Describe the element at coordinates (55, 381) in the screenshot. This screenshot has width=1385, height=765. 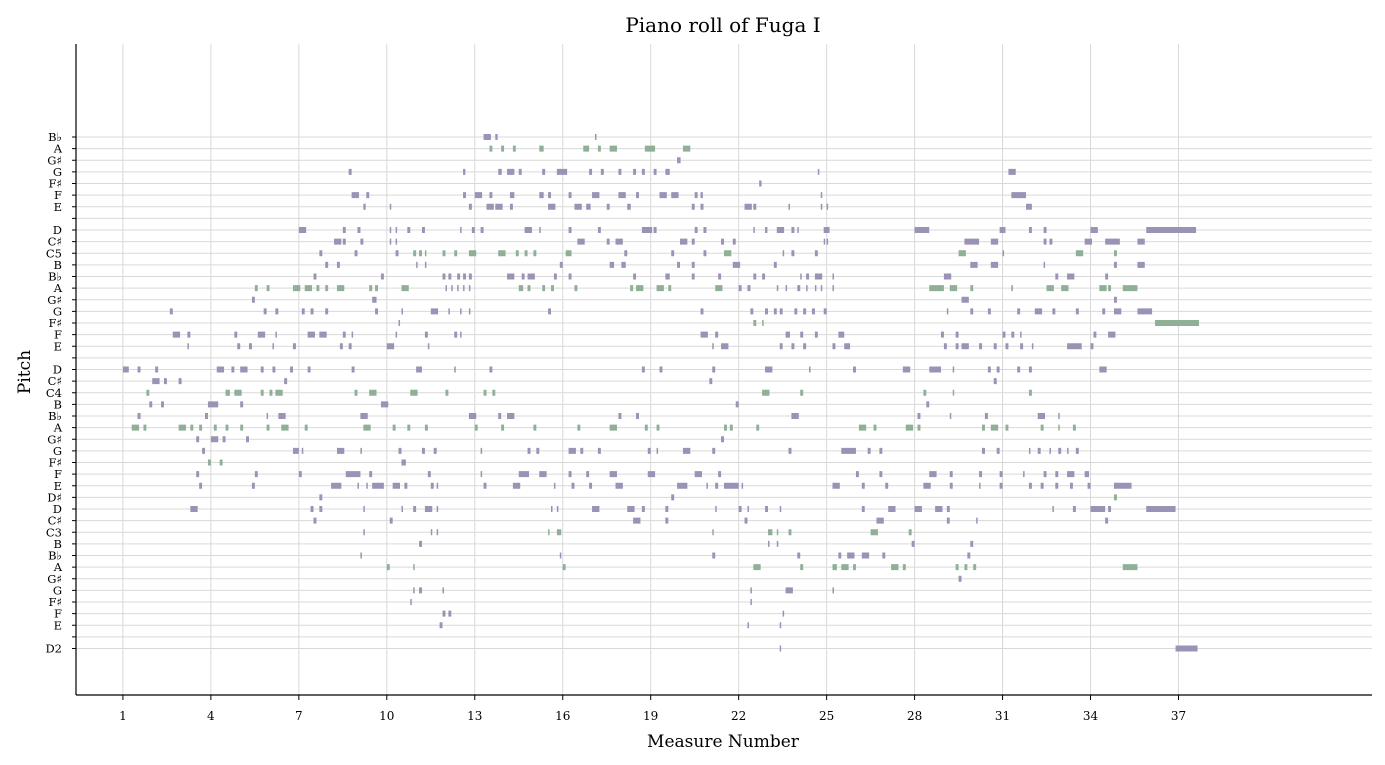
I see `y-tick-label: C♯` at that location.